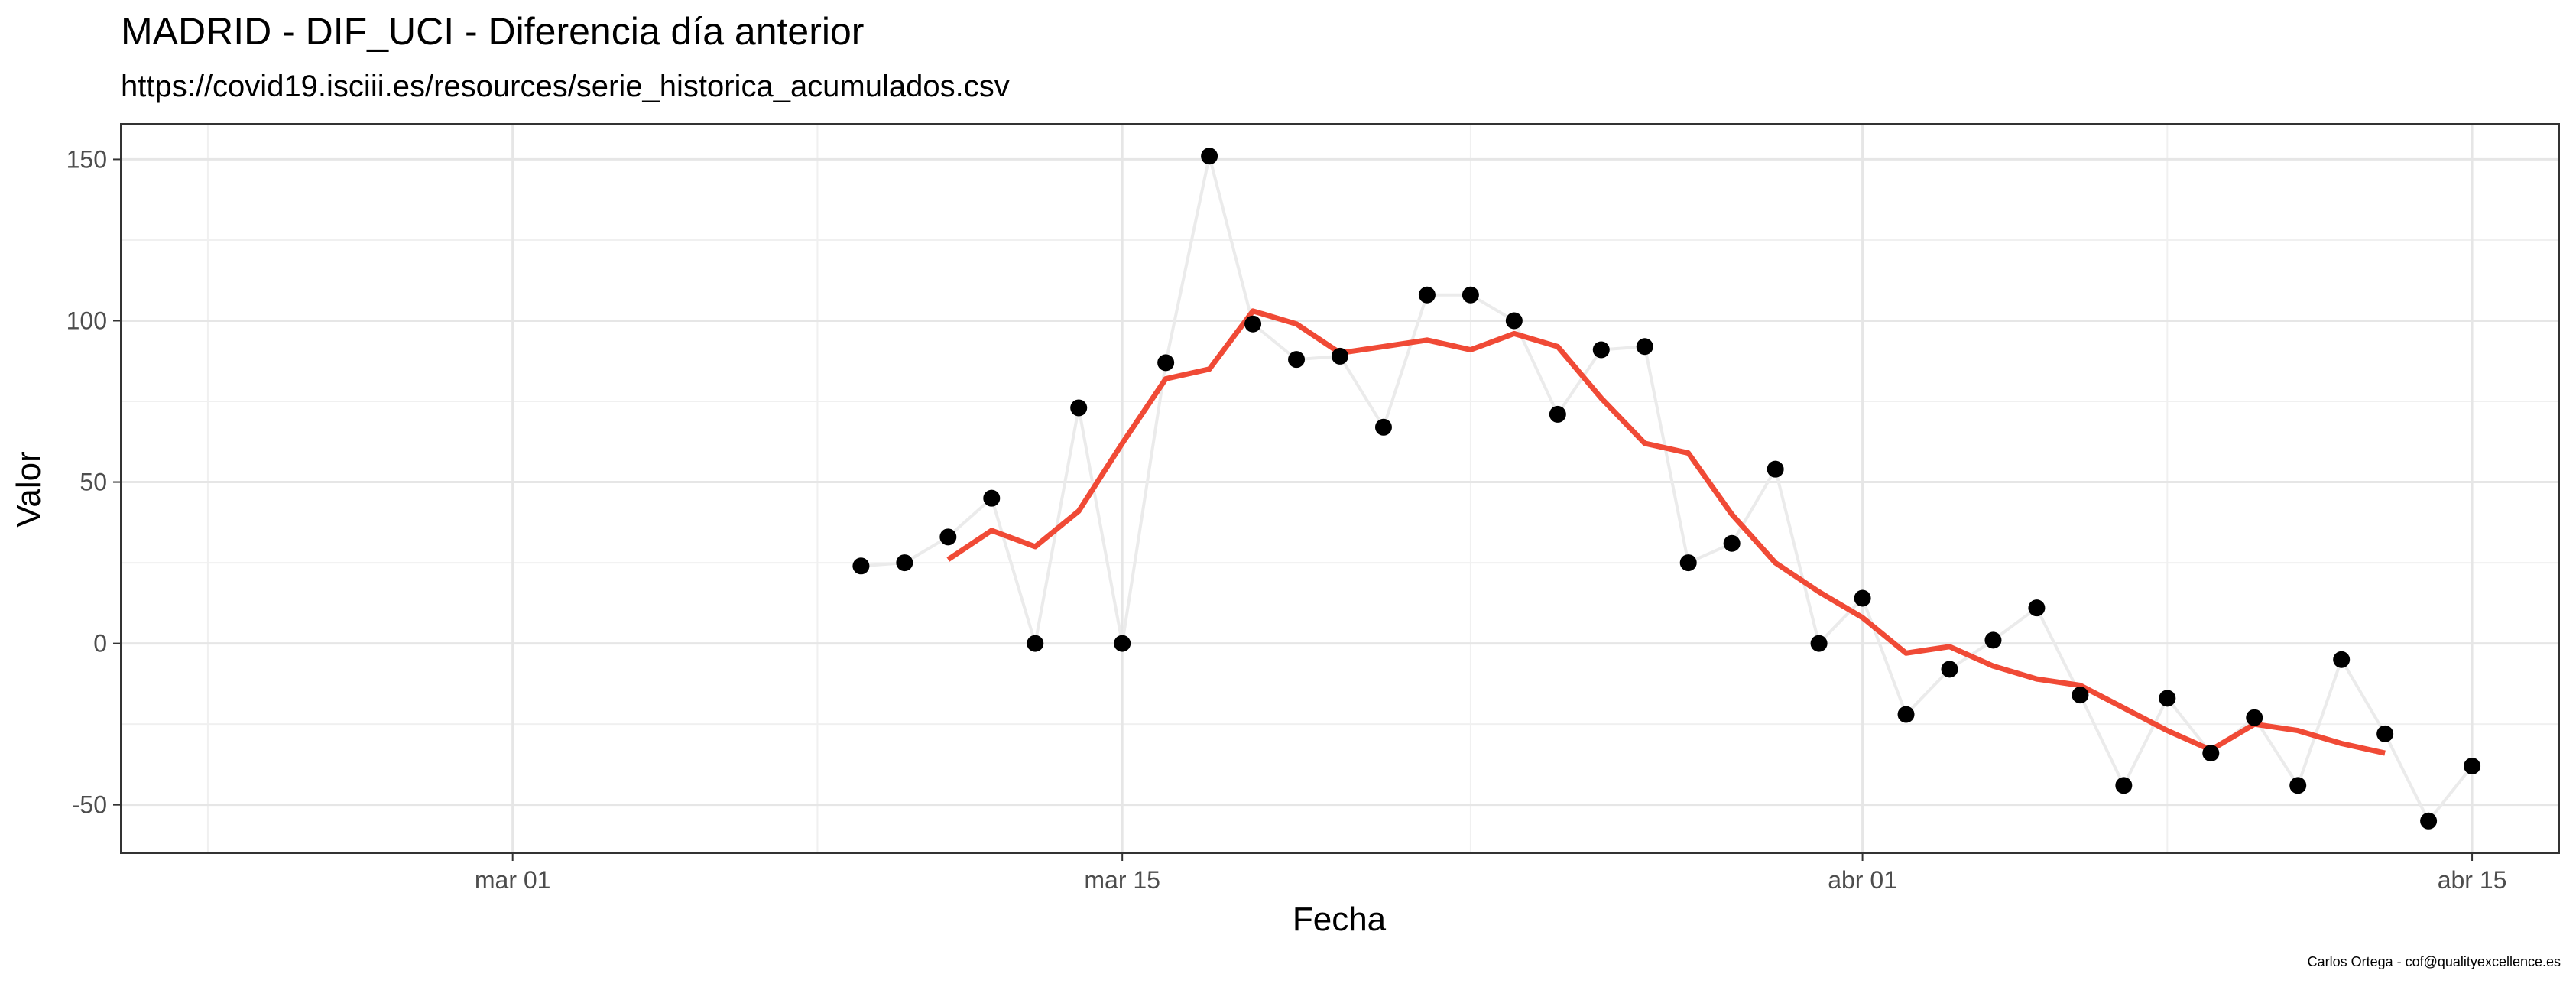 The width and height of the screenshot is (2576, 987). What do you see at coordinates (89, 805) in the screenshot?
I see `y-tick-label: -50` at bounding box center [89, 805].